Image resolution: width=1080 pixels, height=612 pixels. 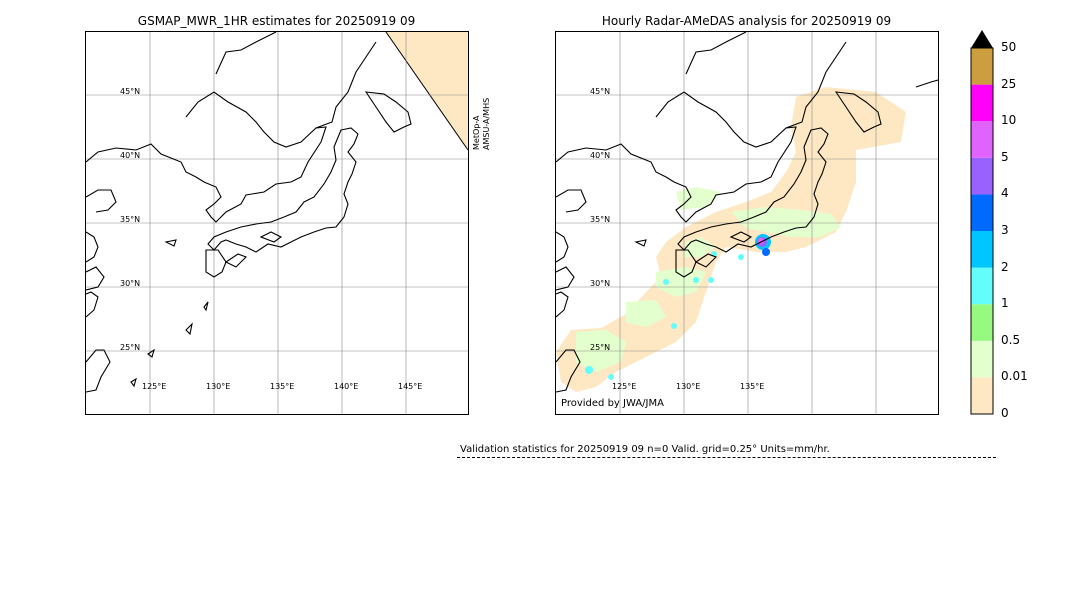 I want to click on left-map-title: GSMAP_MWR_1HR estimates for 20250919 09, so click(x=276, y=21).